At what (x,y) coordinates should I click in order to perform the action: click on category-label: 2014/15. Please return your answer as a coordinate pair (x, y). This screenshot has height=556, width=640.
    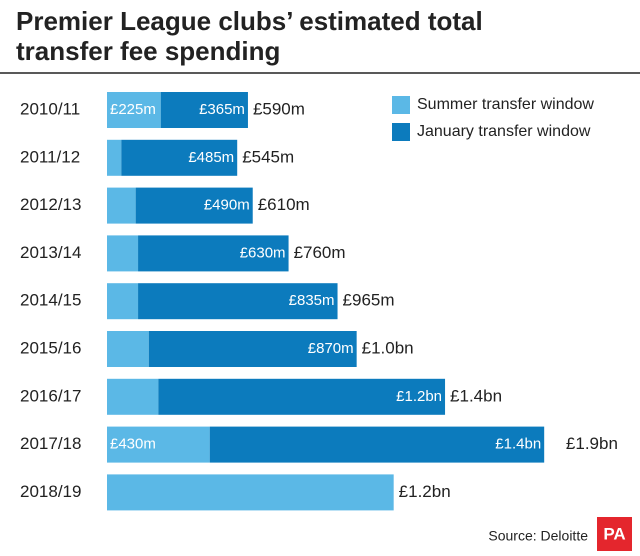
    Looking at the image, I should click on (50, 300).